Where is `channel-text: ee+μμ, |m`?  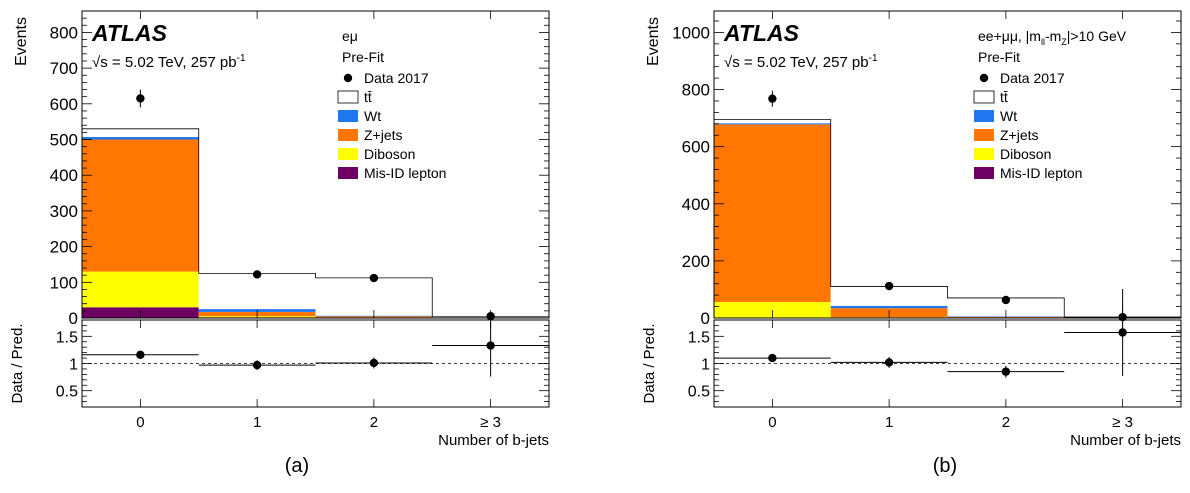
channel-text: ee+μμ, |m is located at coordinates (1009, 36).